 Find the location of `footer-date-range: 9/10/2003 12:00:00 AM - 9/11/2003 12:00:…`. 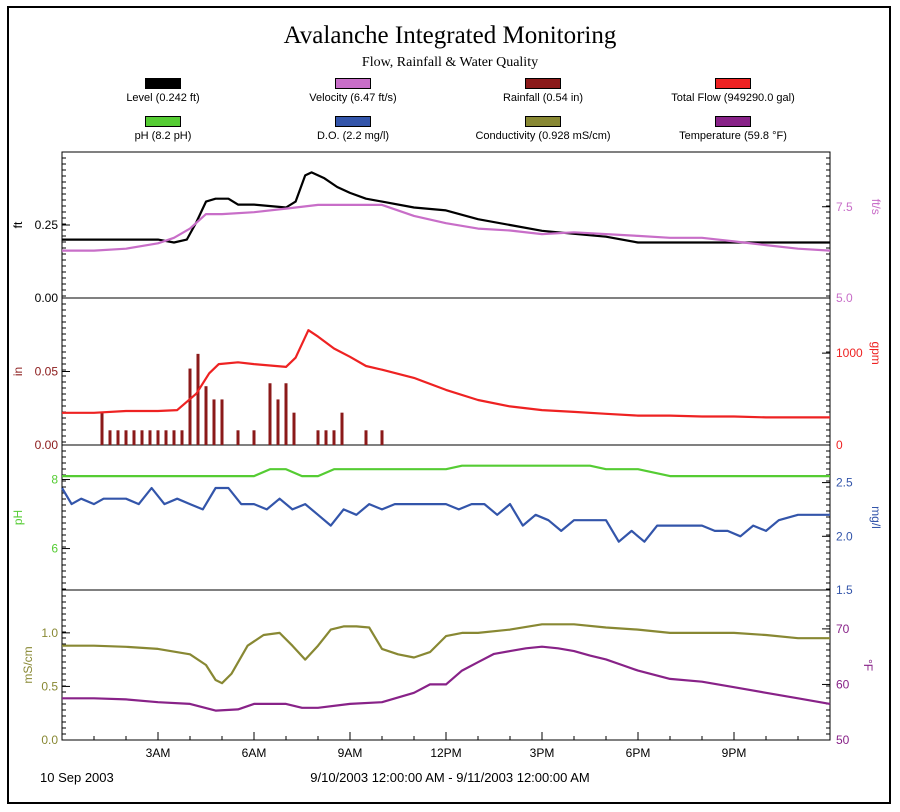

footer-date-range: 9/10/2003 12:00:00 AM - 9/11/2003 12:00:… is located at coordinates (450, 777).